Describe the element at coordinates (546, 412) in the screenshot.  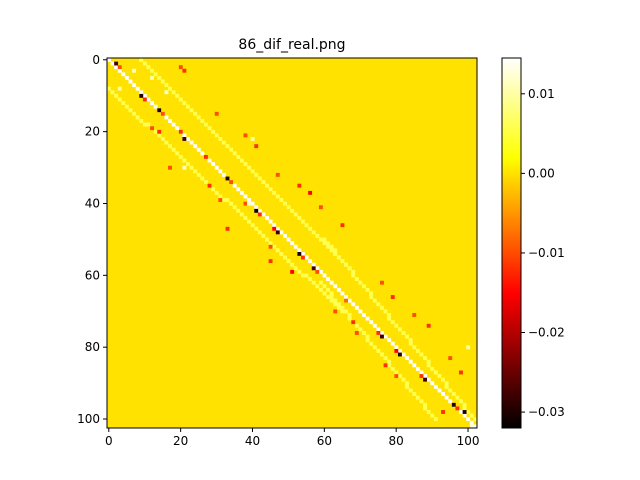
I see `colorbar-tick-label: −0.03` at that location.